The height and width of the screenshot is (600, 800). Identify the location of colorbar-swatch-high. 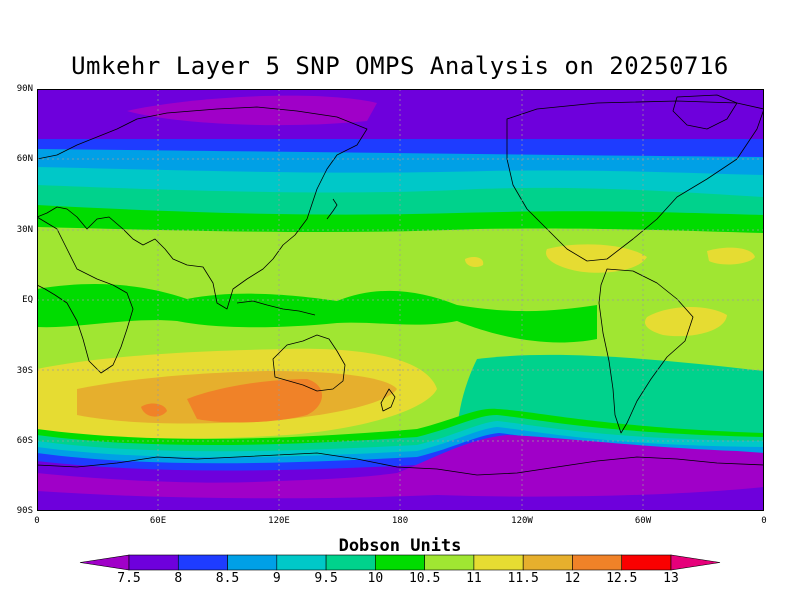
(695, 562).